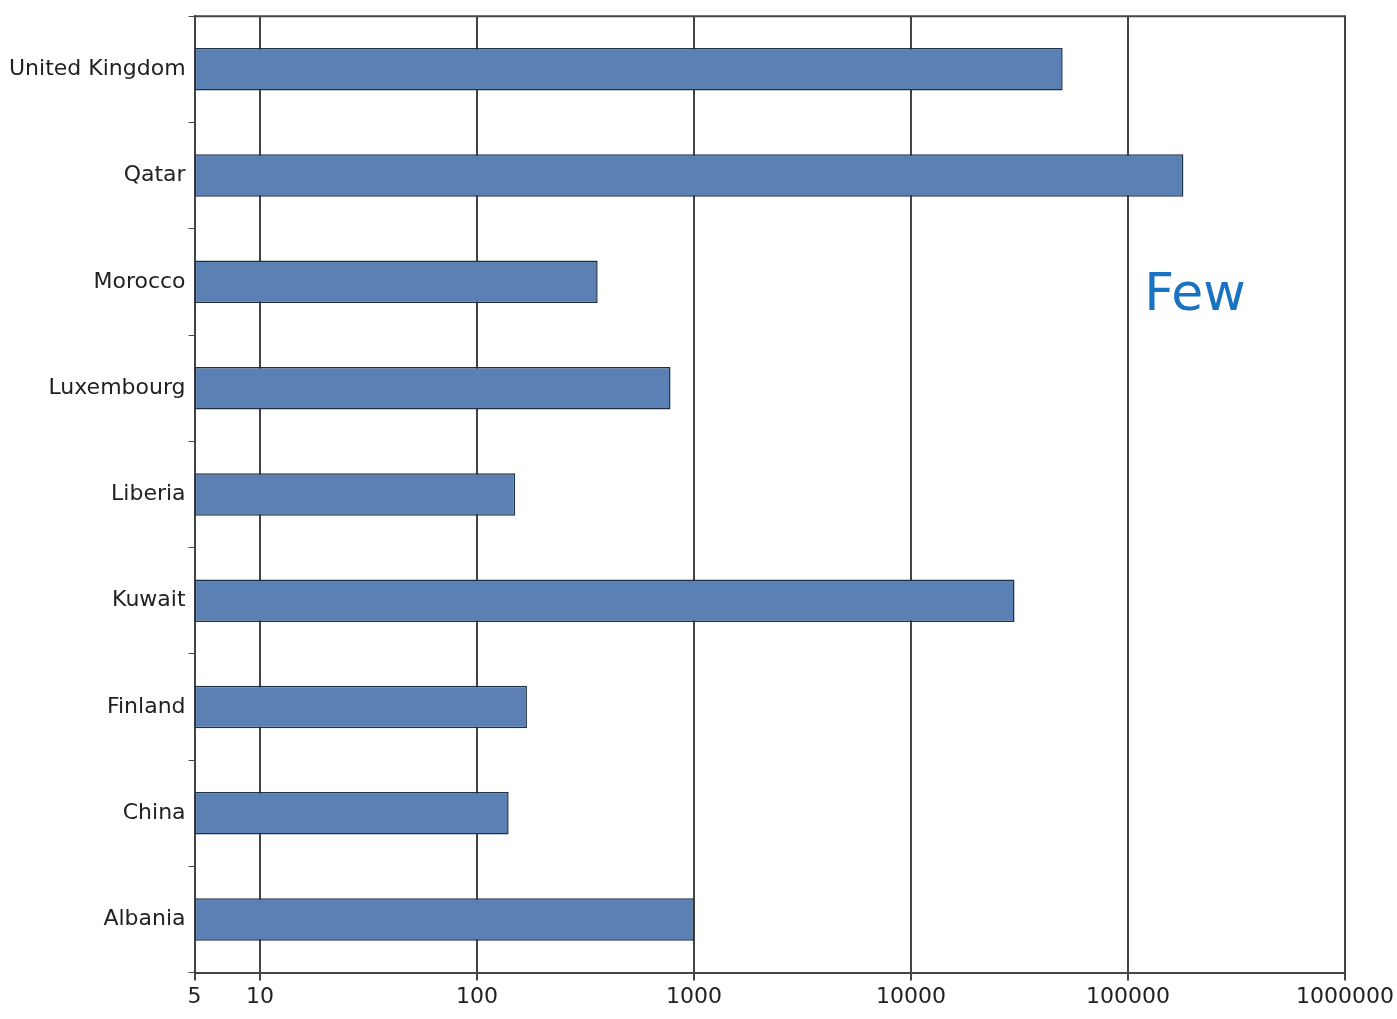 The image size is (1397, 1019). What do you see at coordinates (146, 705) in the screenshot?
I see `y-tick-label: Finland` at bounding box center [146, 705].